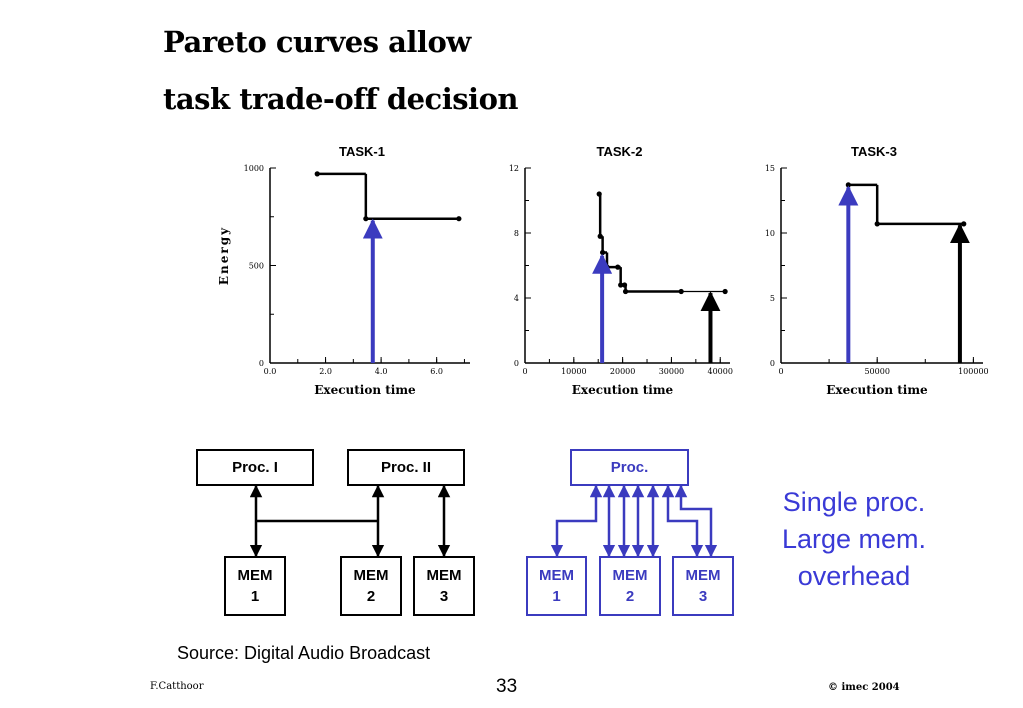 This screenshot has width=1023, height=708. Describe the element at coordinates (630, 586) in the screenshot. I see `right-mem-2-box: MEM 2` at that location.